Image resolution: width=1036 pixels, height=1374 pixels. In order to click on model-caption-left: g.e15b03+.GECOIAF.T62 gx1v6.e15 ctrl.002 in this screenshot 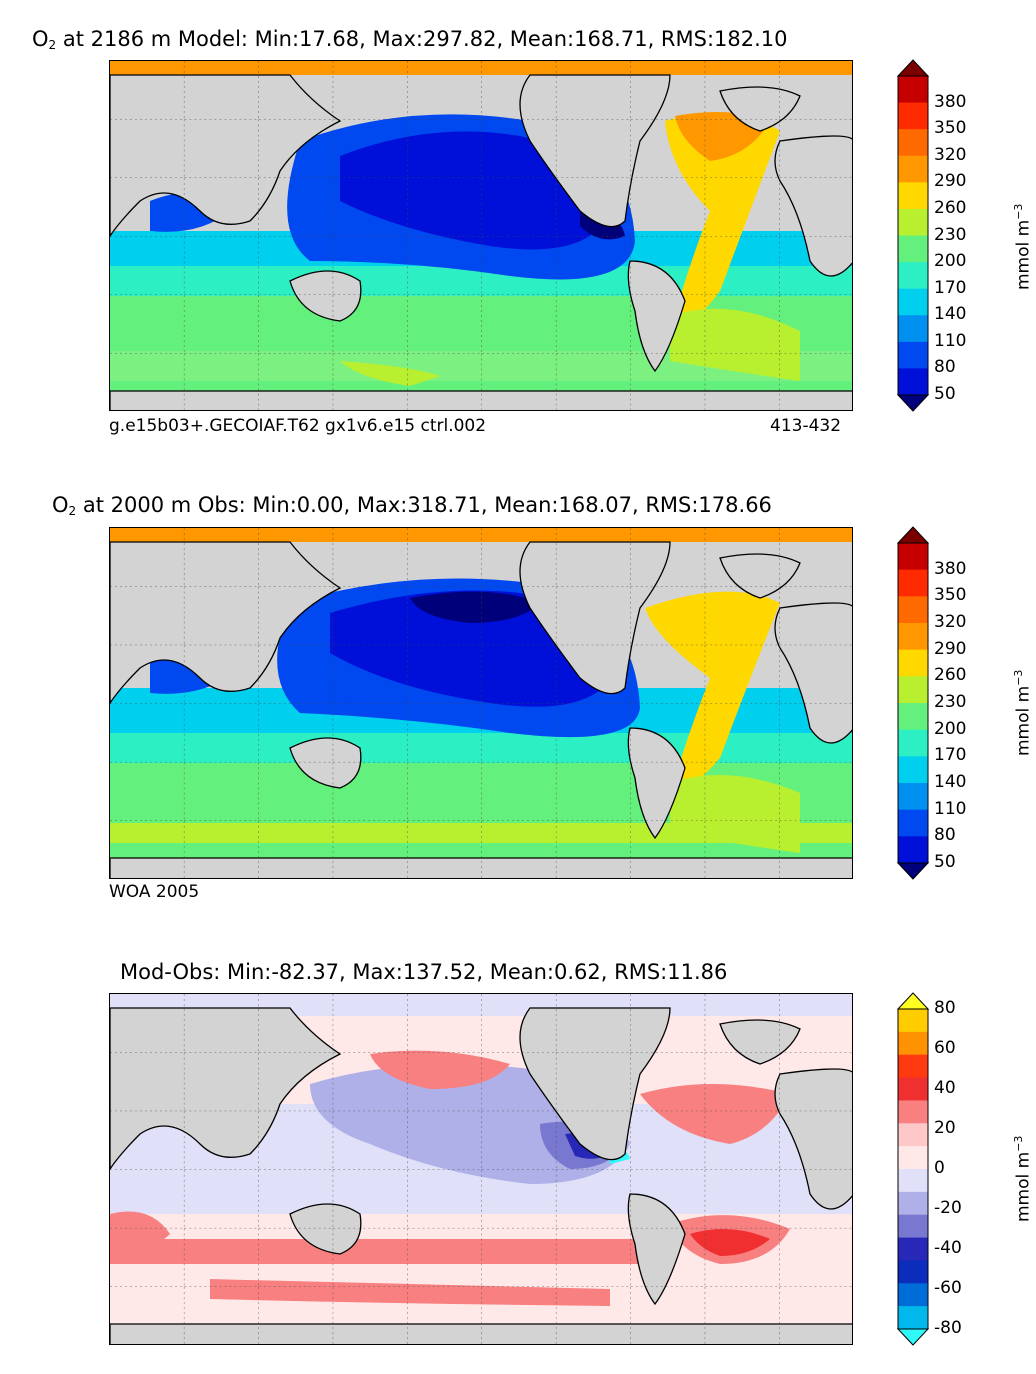, I will do `click(298, 426)`.